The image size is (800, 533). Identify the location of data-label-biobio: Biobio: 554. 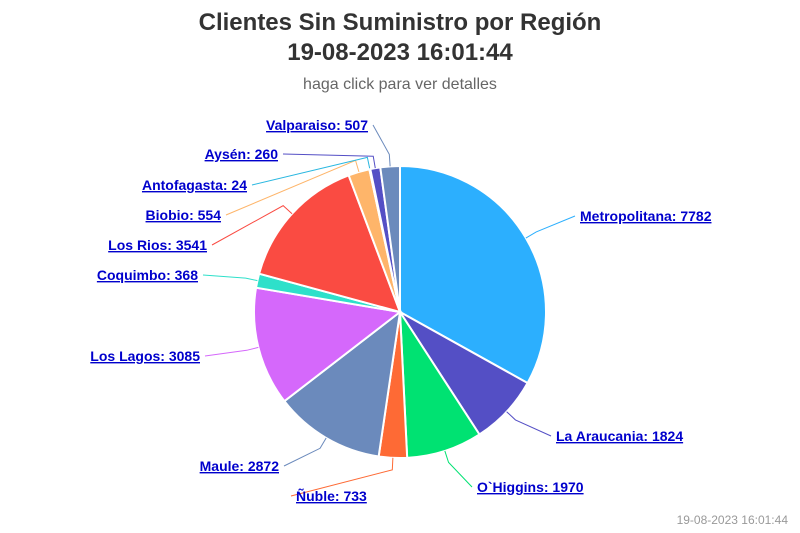
(184, 215).